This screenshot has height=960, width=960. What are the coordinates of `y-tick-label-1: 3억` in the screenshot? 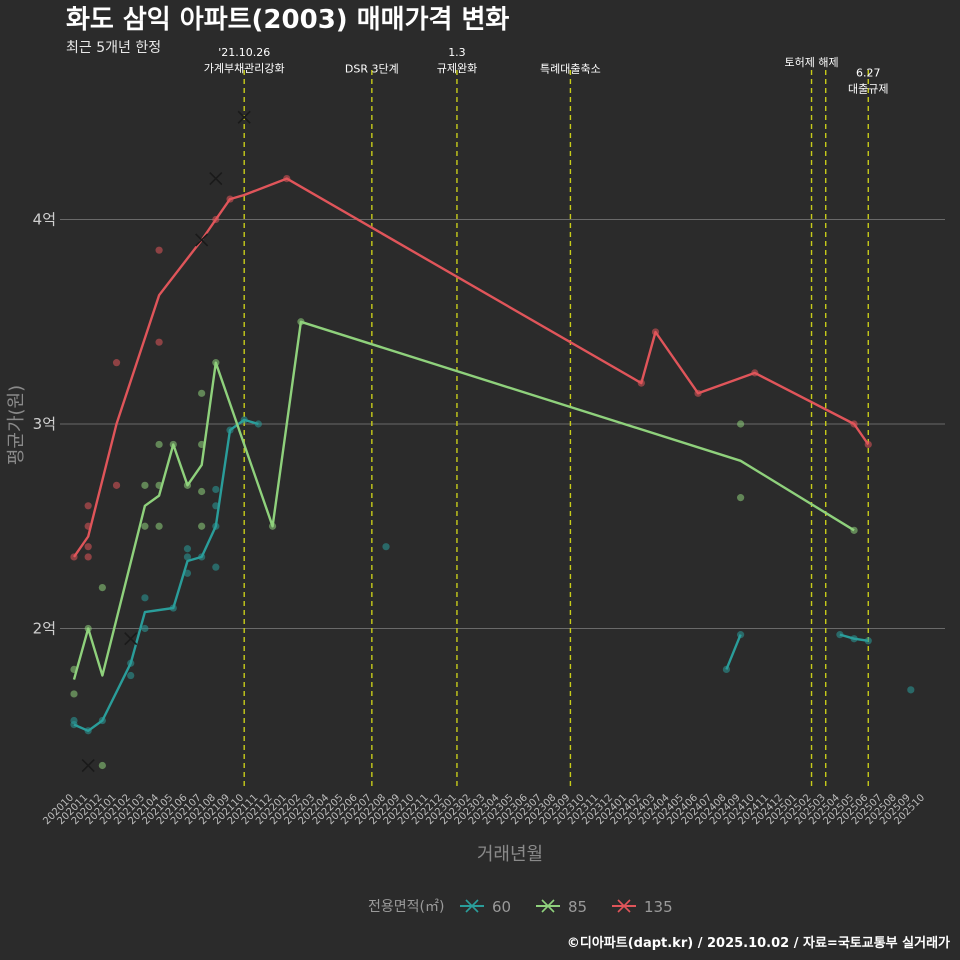 It's located at (44, 424).